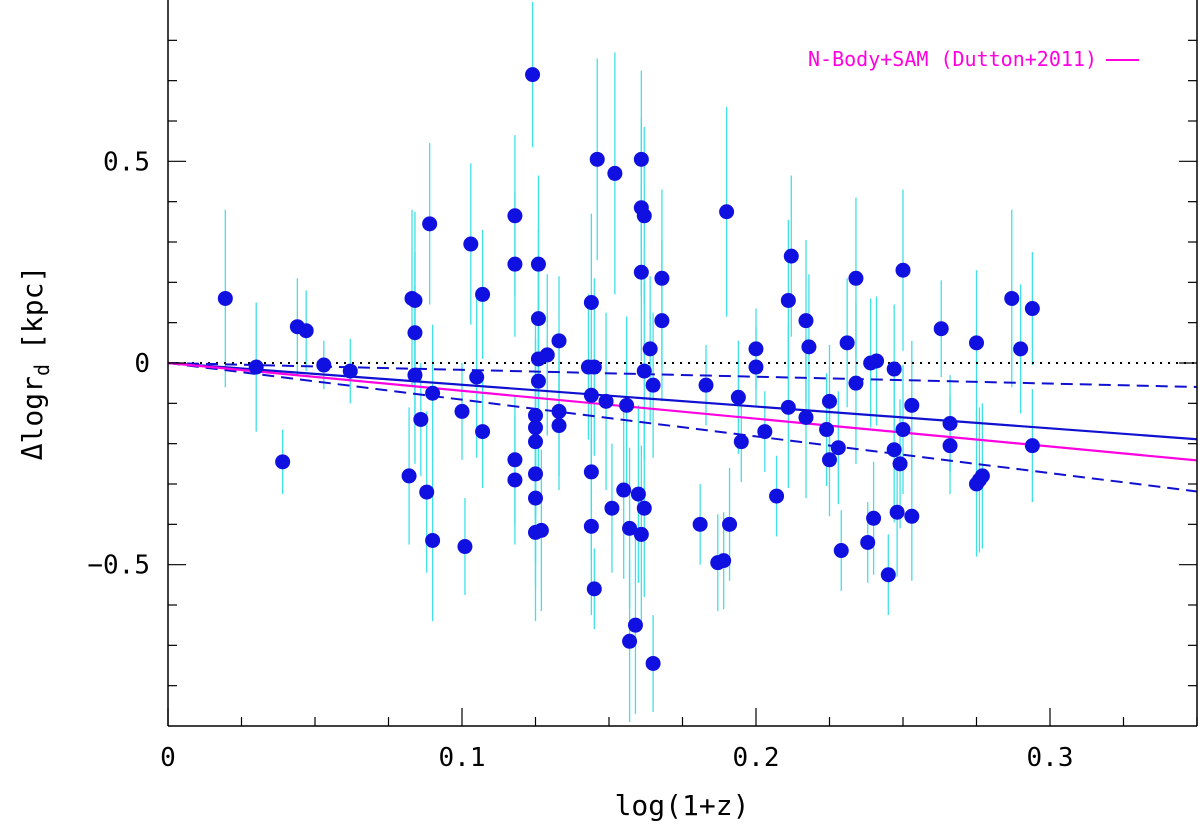 This screenshot has width=1200, height=827. What do you see at coordinates (142, 364) in the screenshot?
I see `y-tick-label: 0` at bounding box center [142, 364].